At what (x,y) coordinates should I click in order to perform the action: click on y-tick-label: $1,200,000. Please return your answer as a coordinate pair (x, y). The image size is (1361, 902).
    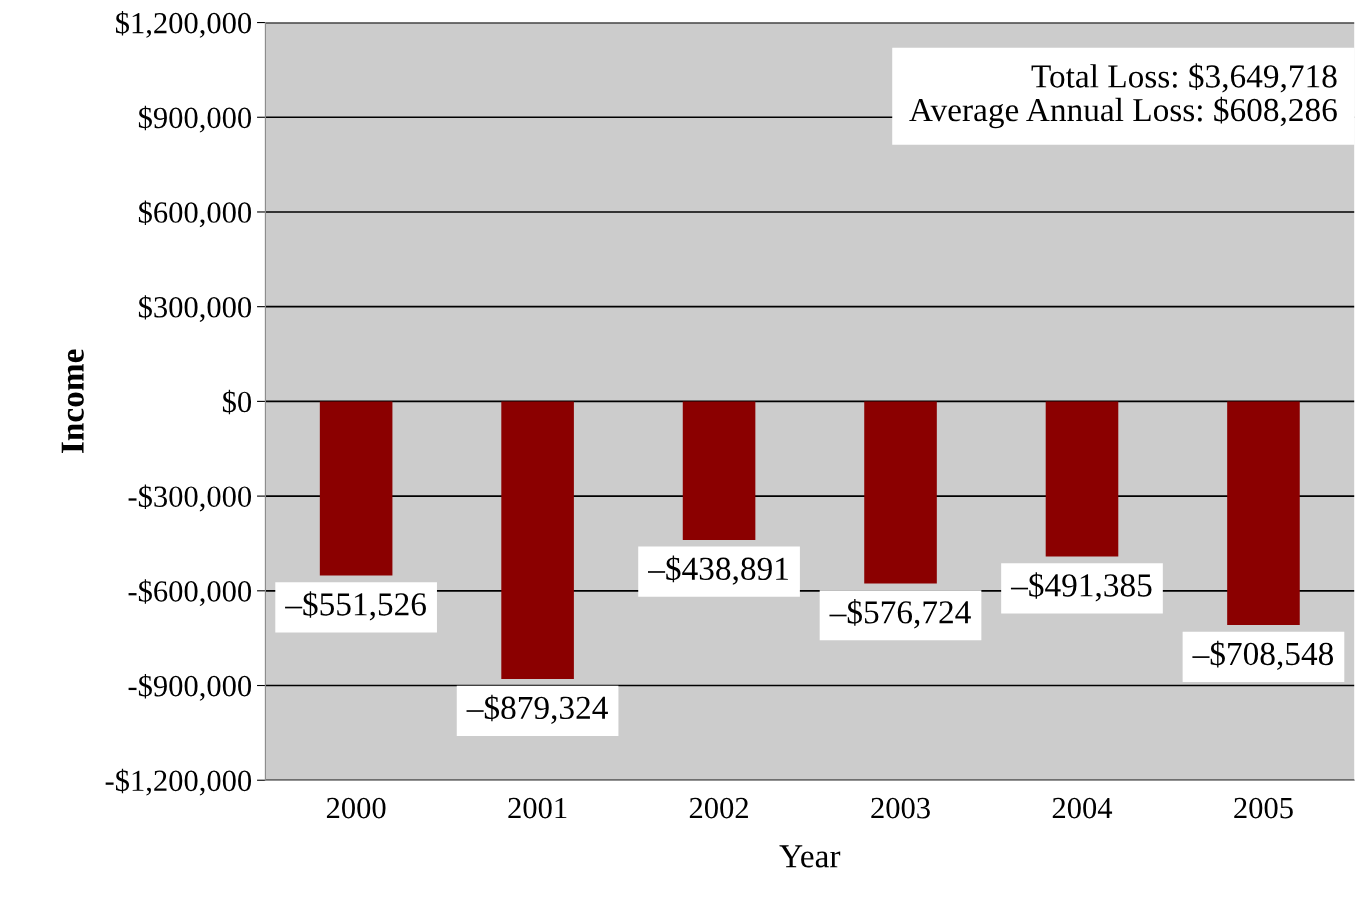
    Looking at the image, I should click on (184, 24).